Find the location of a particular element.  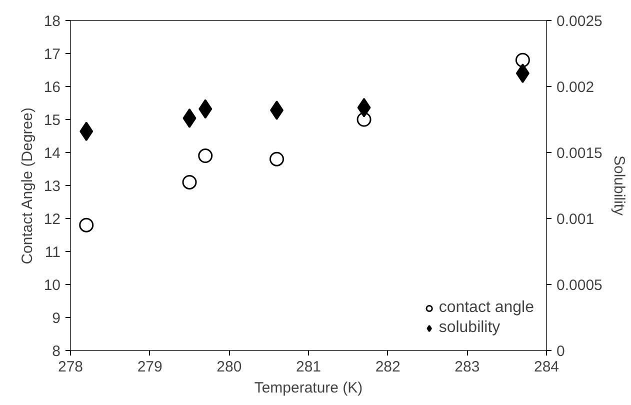

y-tick-label: 15 is located at coordinates (52, 120).